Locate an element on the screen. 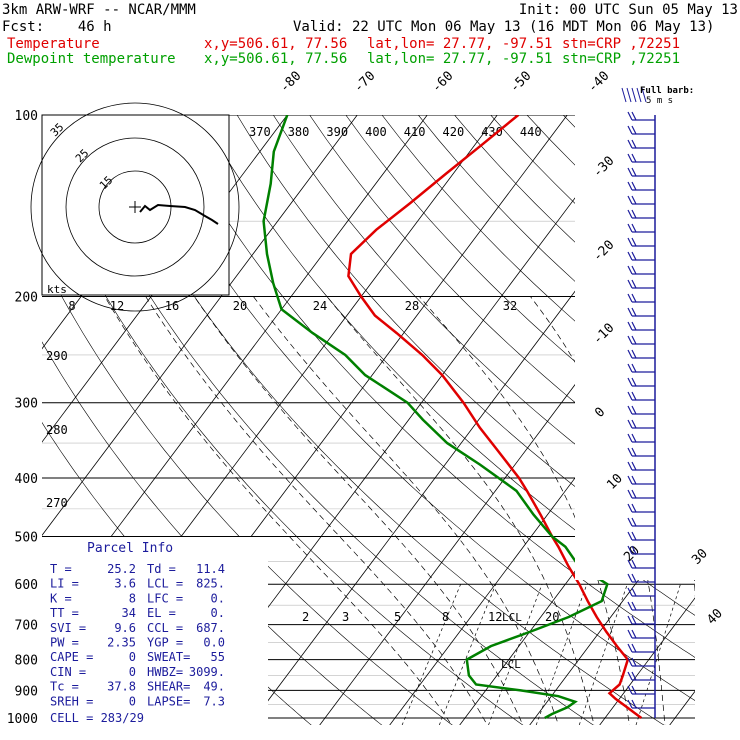  parcel-param-label: CAPE = is located at coordinates (71, 657).